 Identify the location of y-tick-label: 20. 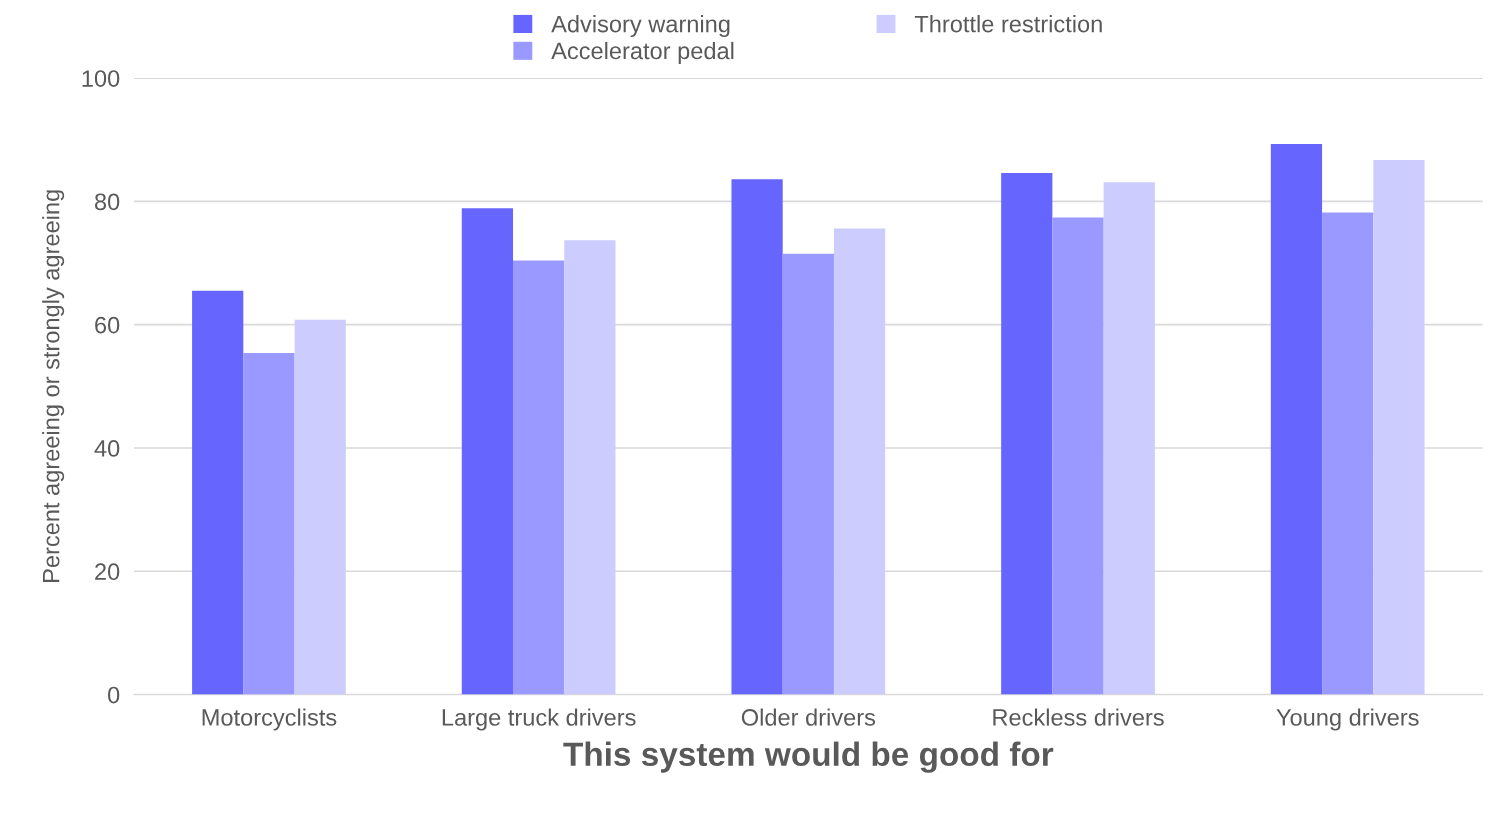
(107, 572).